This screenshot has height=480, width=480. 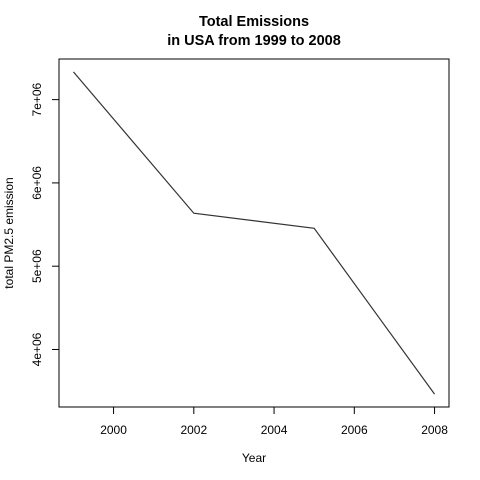 What do you see at coordinates (37, 349) in the screenshot?
I see `y-tick-label: 4e+06` at bounding box center [37, 349].